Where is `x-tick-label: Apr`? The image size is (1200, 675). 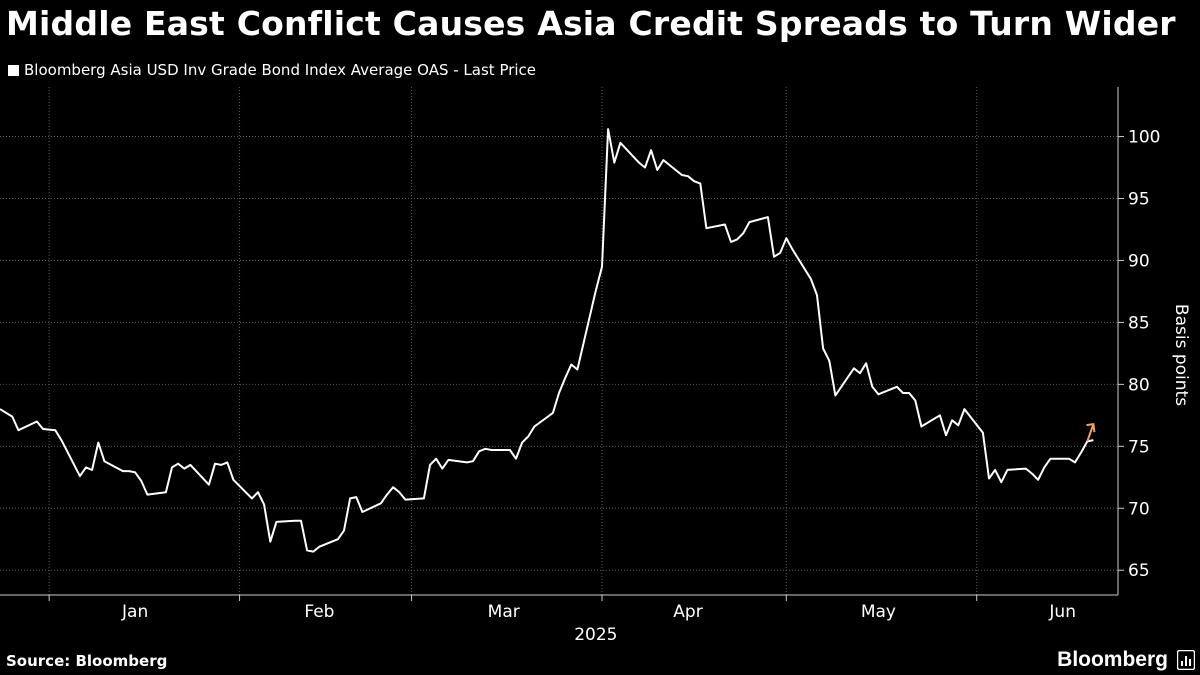
x-tick-label: Apr is located at coordinates (687, 612).